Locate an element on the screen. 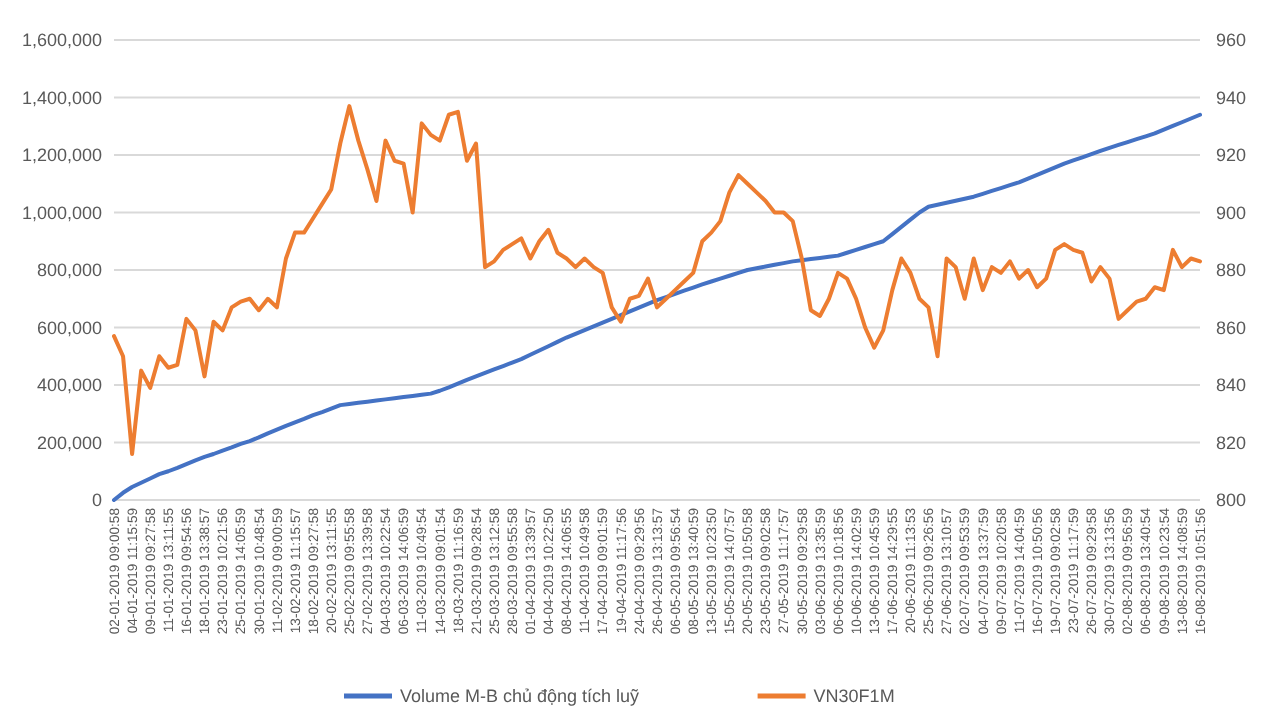 This screenshot has width=1280, height=716. y-tick-label: 1,200,000 is located at coordinates (61, 155).